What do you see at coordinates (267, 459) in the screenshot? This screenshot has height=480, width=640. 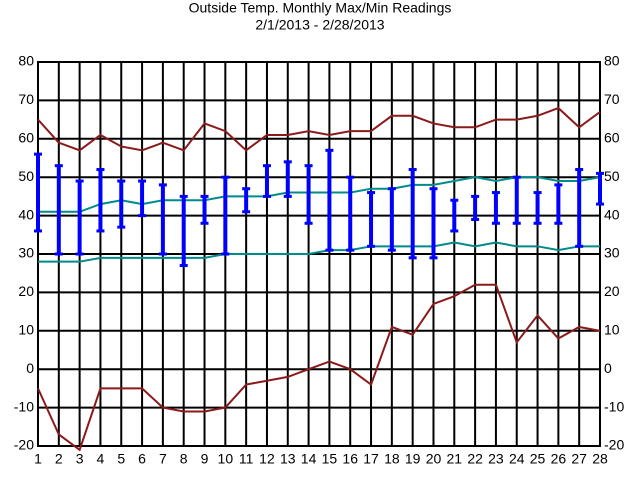 I see `x-tick-label: 12` at bounding box center [267, 459].